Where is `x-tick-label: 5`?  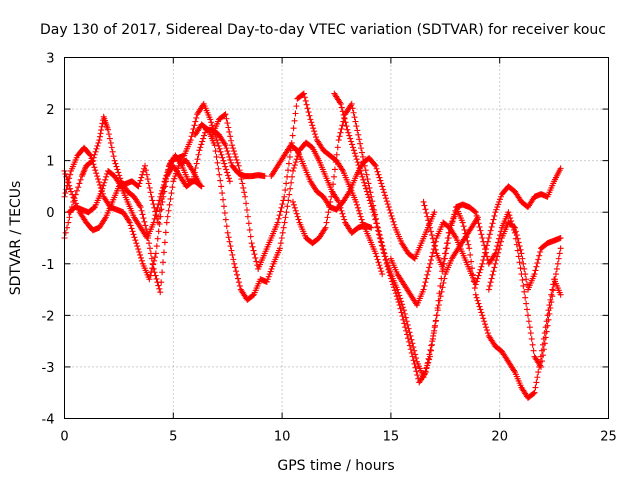
x-tick-label: 5 is located at coordinates (173, 437).